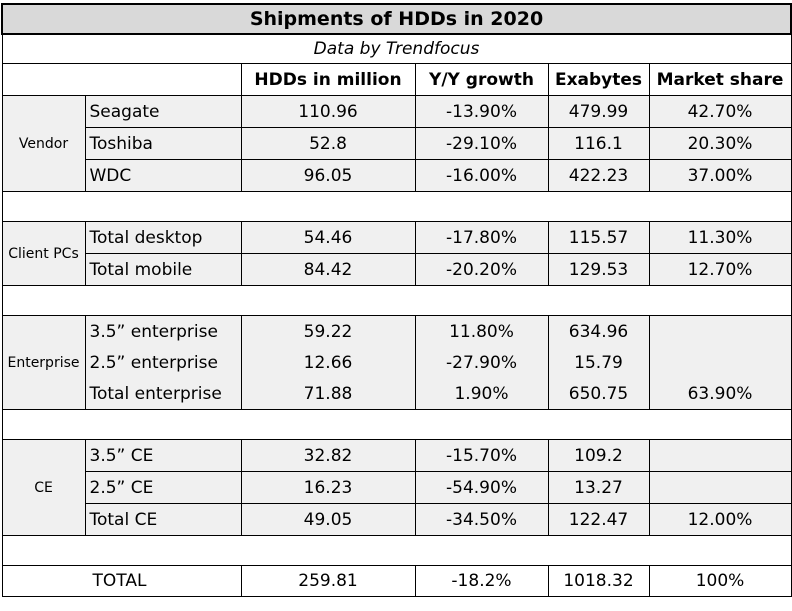 This screenshot has height=611, width=792. What do you see at coordinates (163, 519) in the screenshot?
I see `row-label: Total CE` at bounding box center [163, 519].